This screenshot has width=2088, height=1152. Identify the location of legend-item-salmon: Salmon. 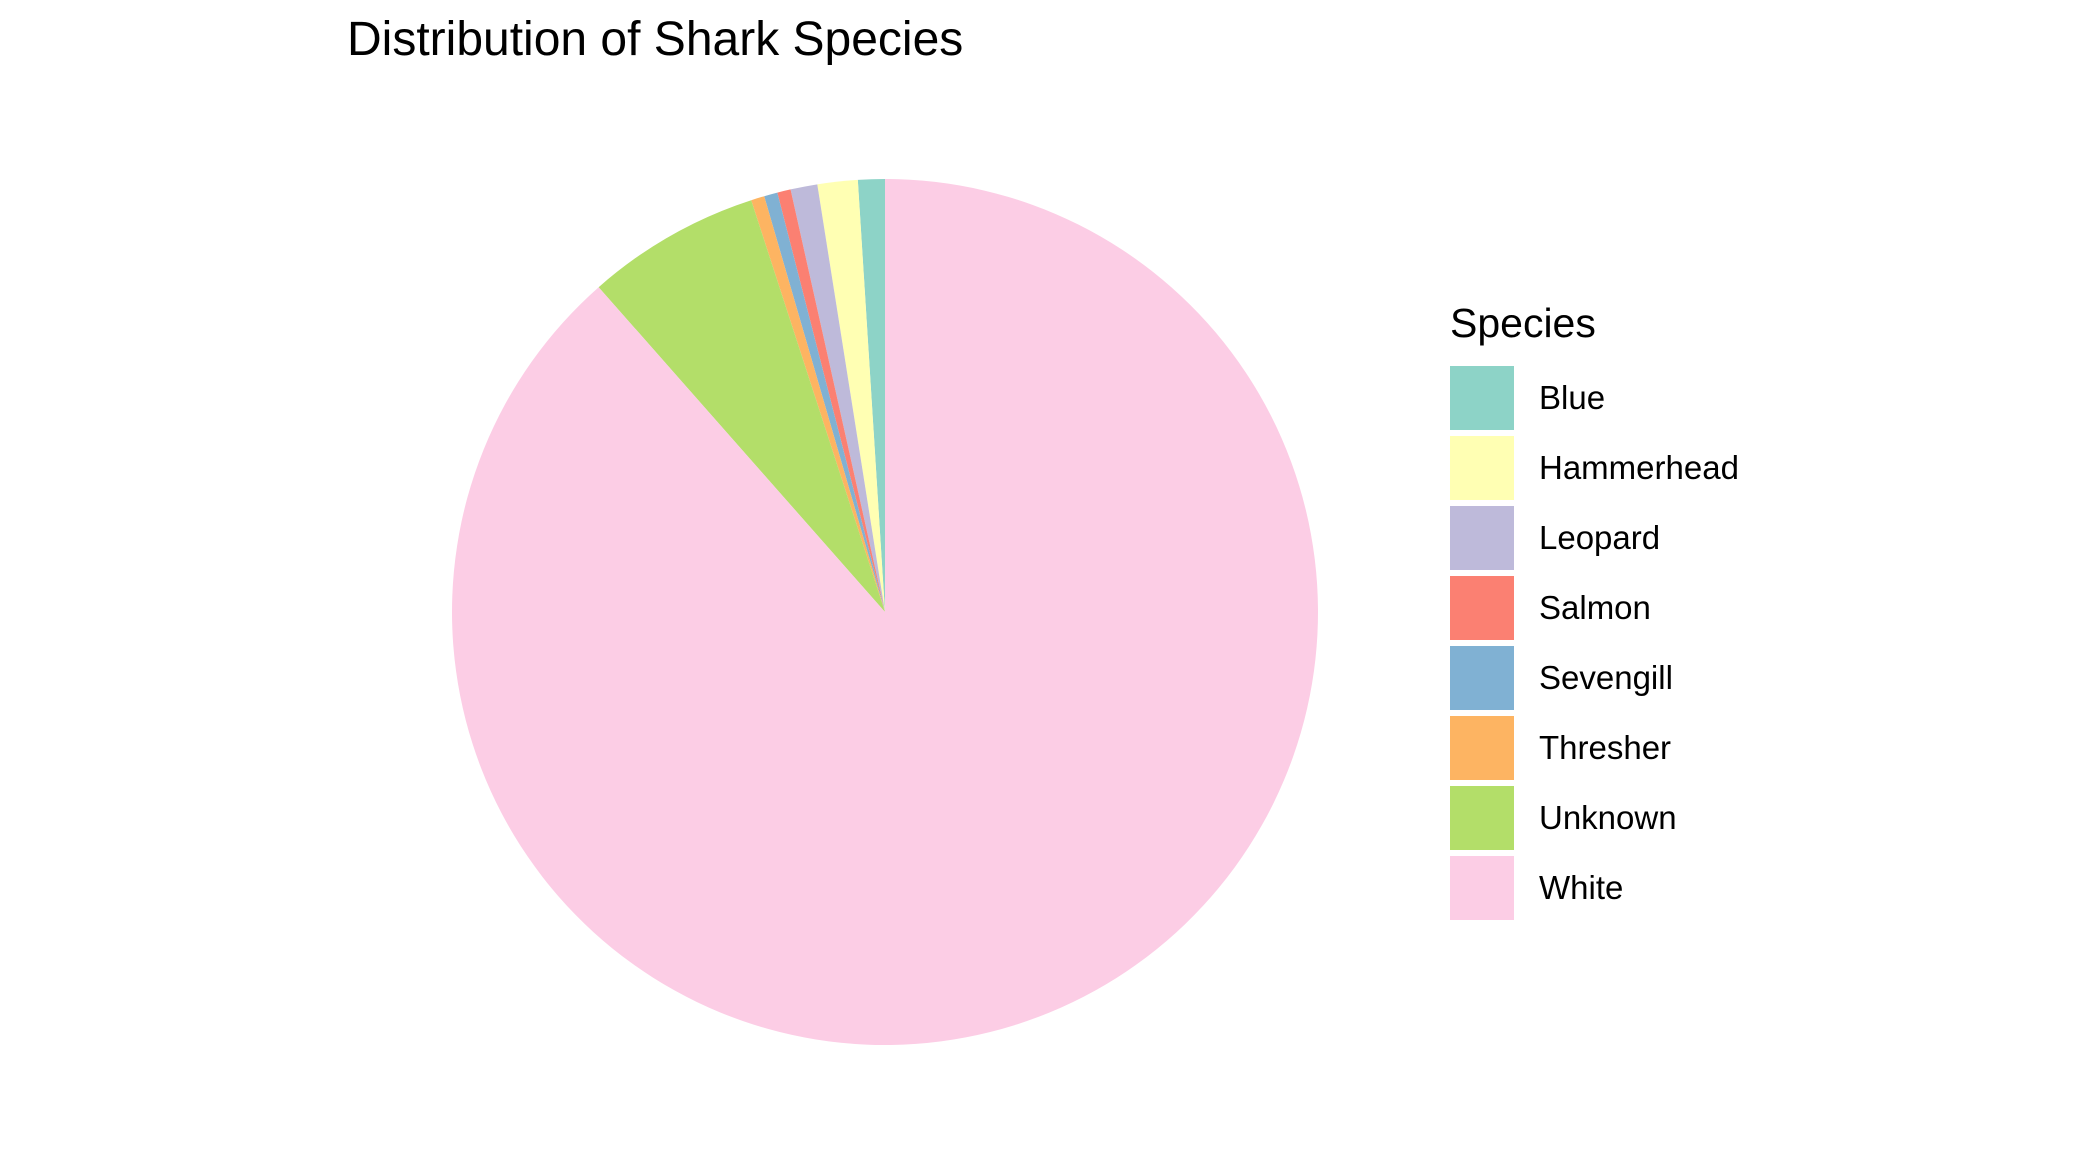
(1594, 608).